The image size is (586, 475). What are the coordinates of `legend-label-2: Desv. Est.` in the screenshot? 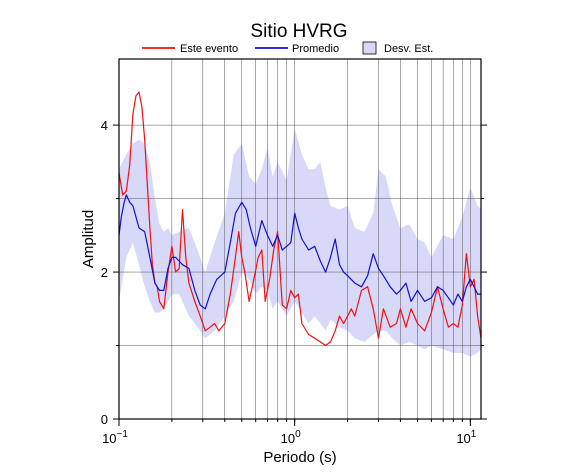 It's located at (408, 49).